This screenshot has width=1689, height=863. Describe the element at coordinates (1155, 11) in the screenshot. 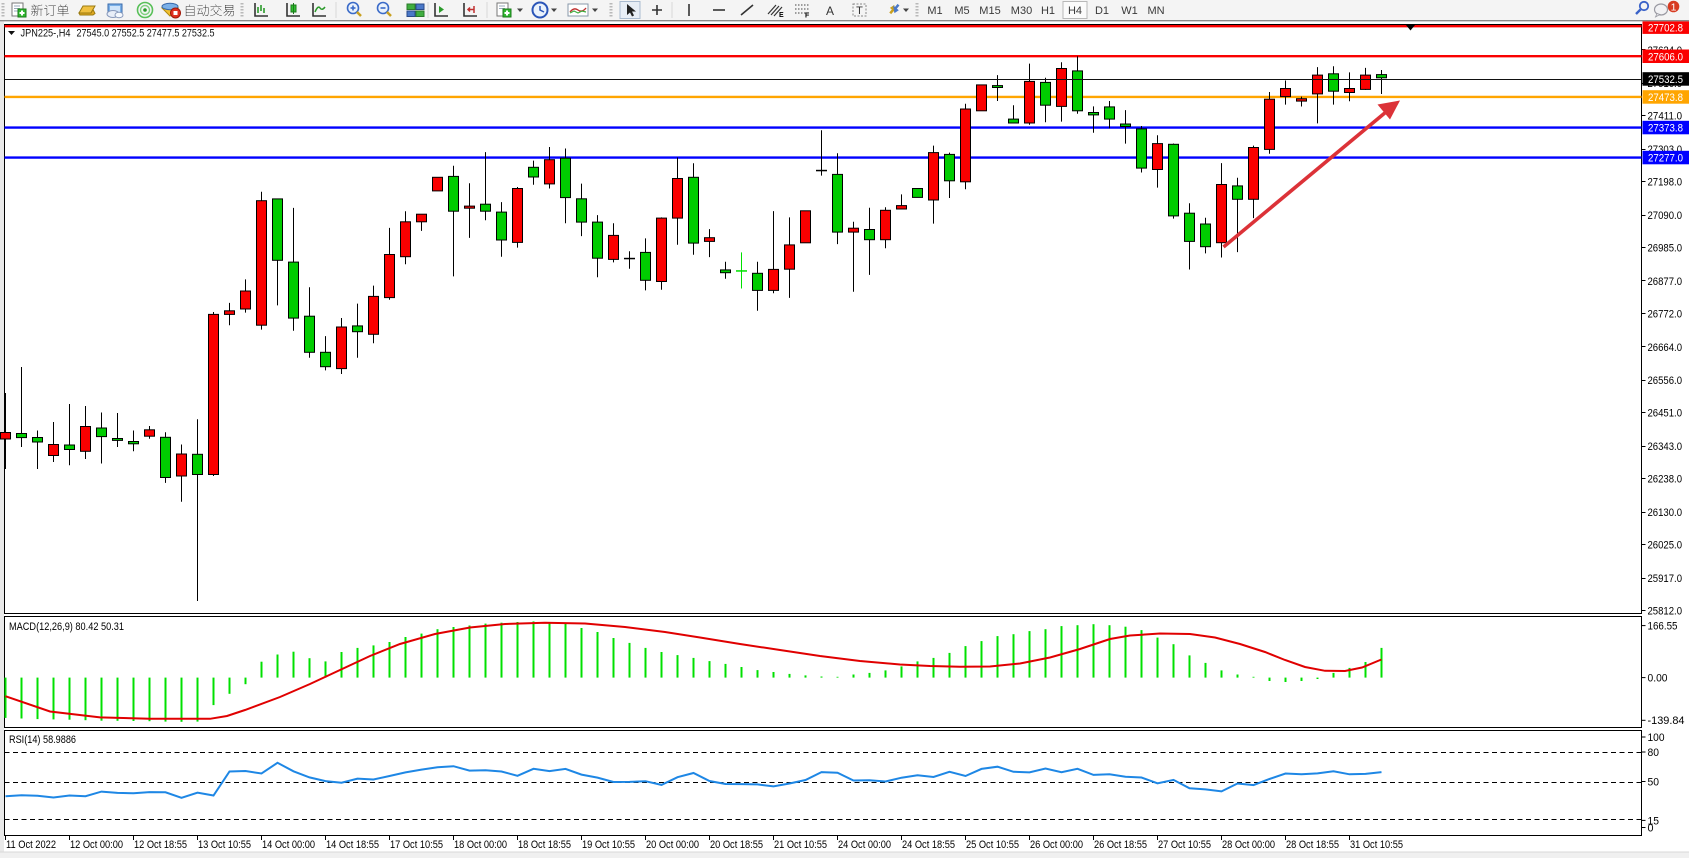

I see `svg-text: MN` at that location.